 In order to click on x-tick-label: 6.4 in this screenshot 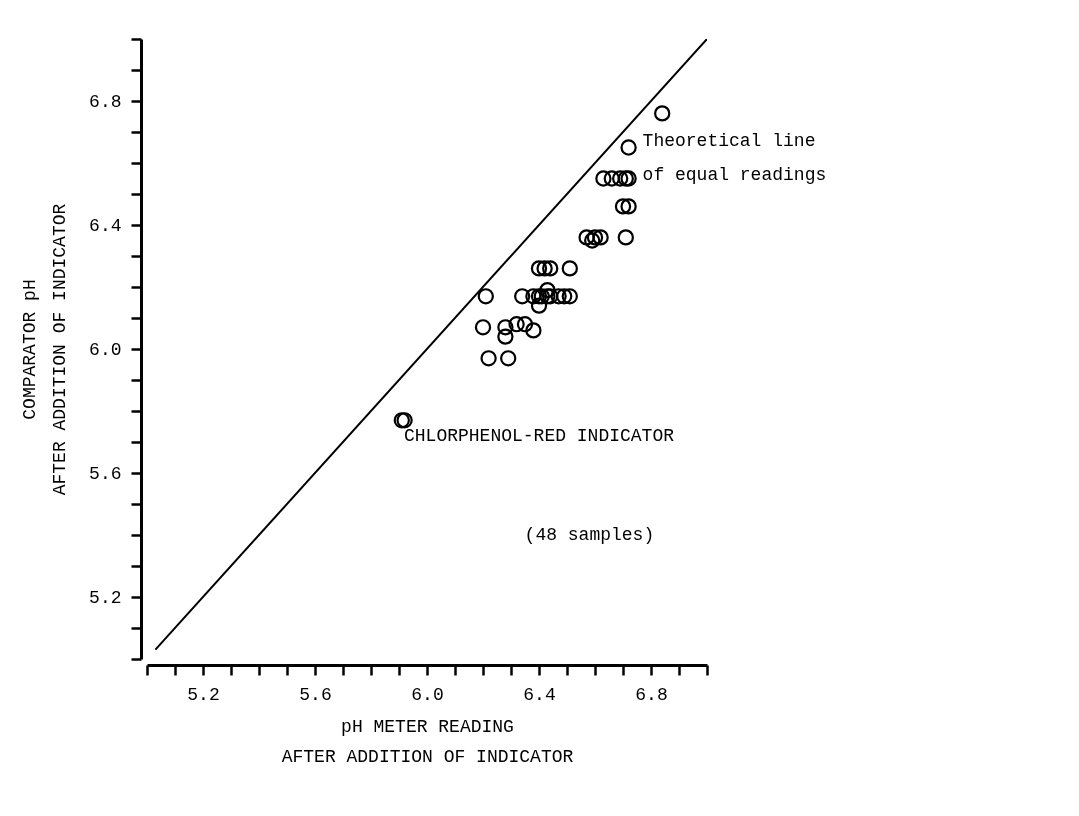, I will do `click(539, 694)`.